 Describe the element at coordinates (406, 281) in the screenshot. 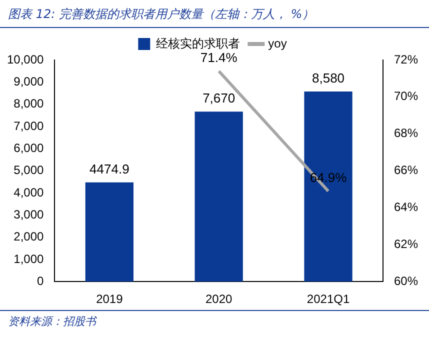

I see `y2-tick-label: 60%` at that location.